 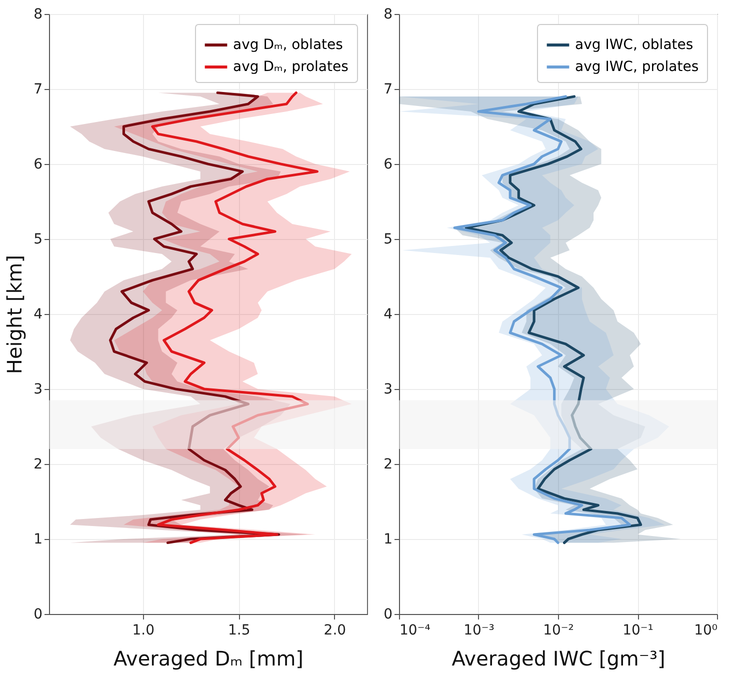 I want to click on x-tick-label: 10⁻³, so click(x=479, y=630).